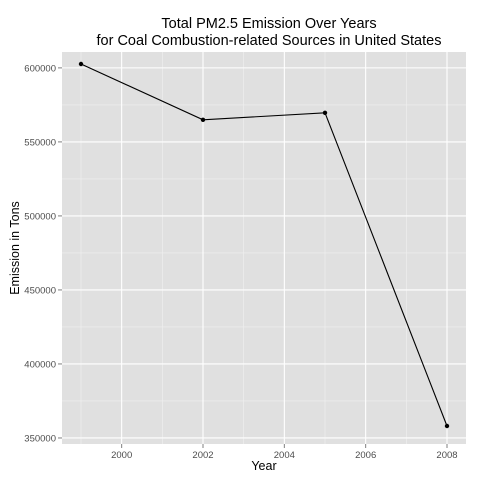  What do you see at coordinates (284, 455) in the screenshot?
I see `x-tick-label: 2004` at bounding box center [284, 455].